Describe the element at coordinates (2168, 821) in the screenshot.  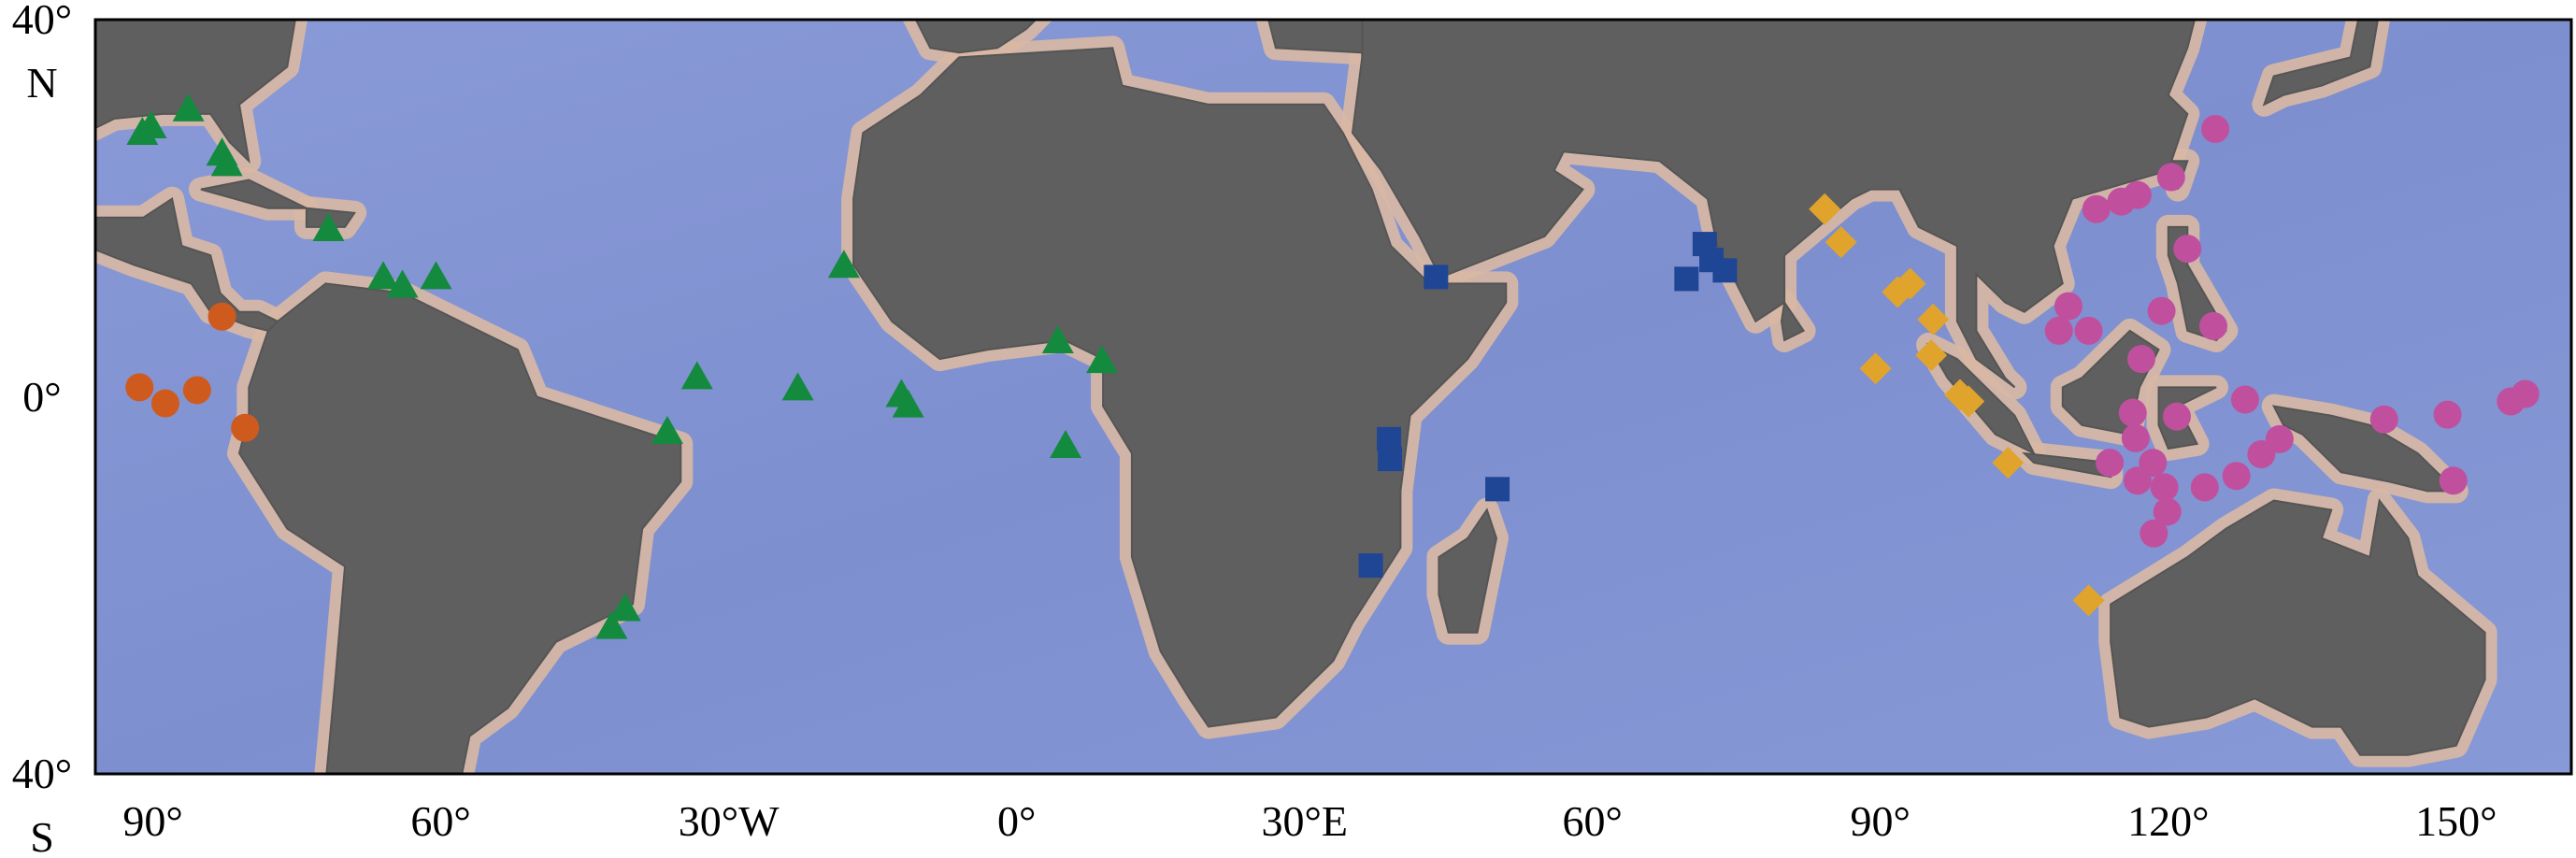
I see `x-tick-label: 120°` at that location.